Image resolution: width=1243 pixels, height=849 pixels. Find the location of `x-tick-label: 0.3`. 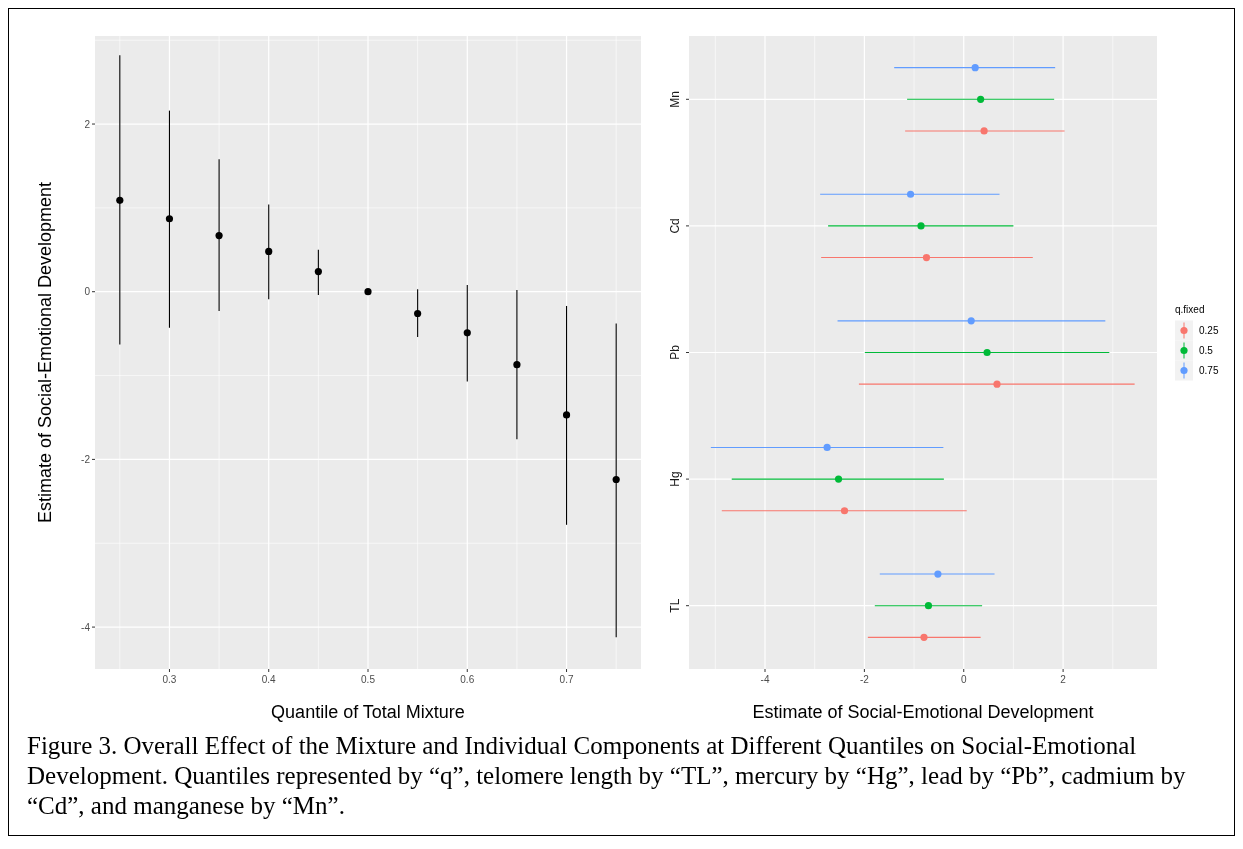

x-tick-label: 0.3 is located at coordinates (169, 679).